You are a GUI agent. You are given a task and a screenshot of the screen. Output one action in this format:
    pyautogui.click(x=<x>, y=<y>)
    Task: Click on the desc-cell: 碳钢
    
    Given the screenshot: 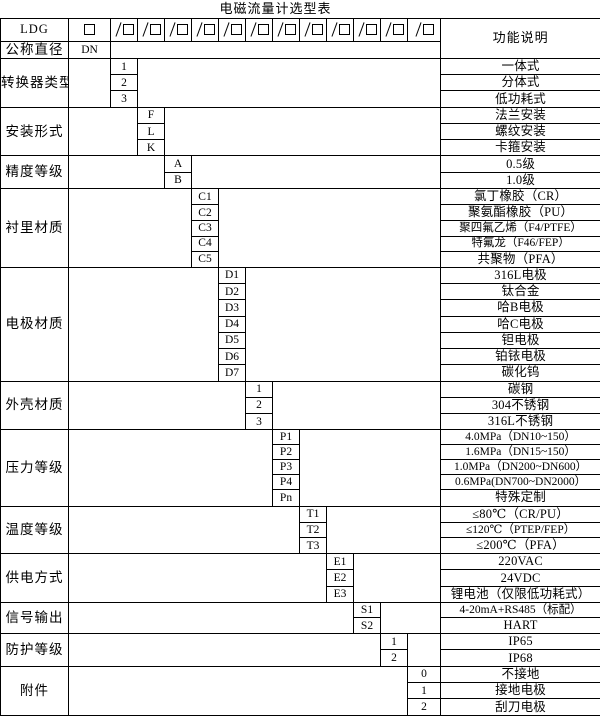 What is the action you would take?
    pyautogui.click(x=520, y=389)
    